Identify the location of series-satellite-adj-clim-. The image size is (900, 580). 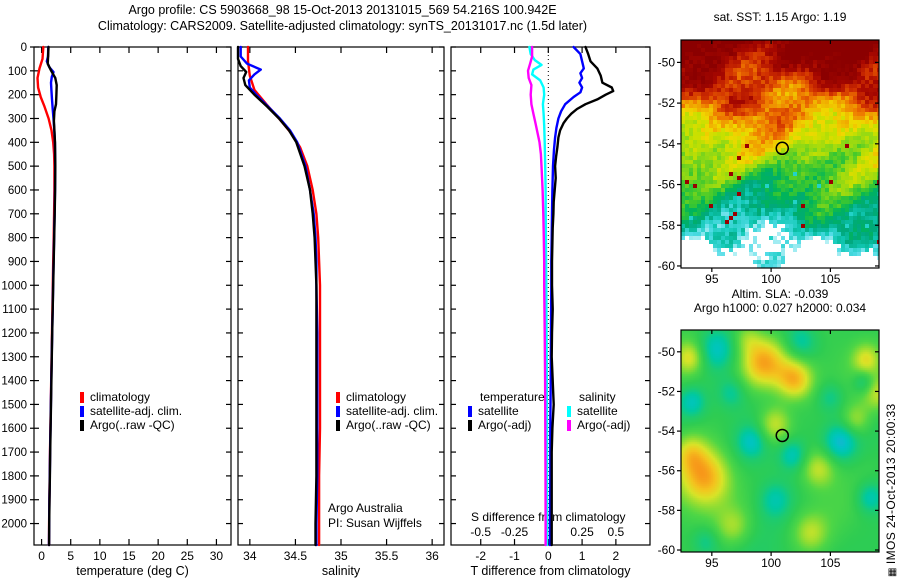
(279, 296).